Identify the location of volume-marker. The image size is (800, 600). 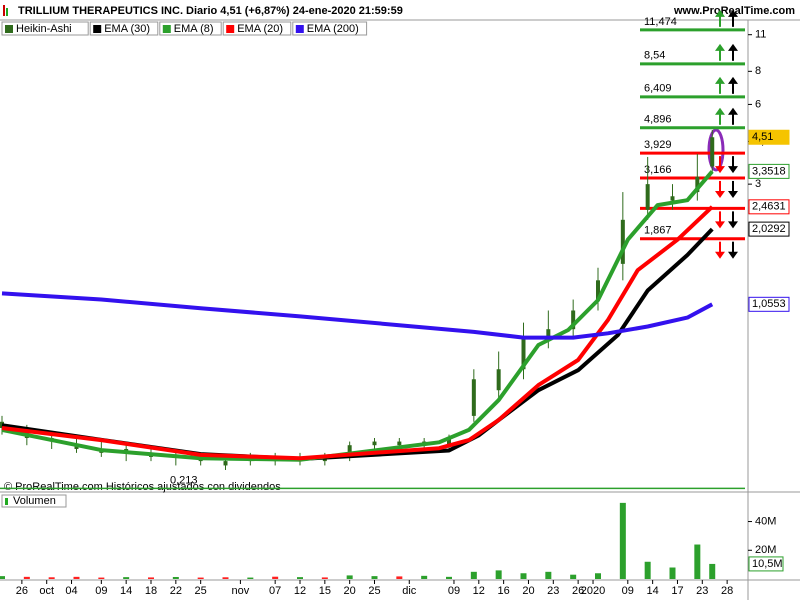
(766, 564).